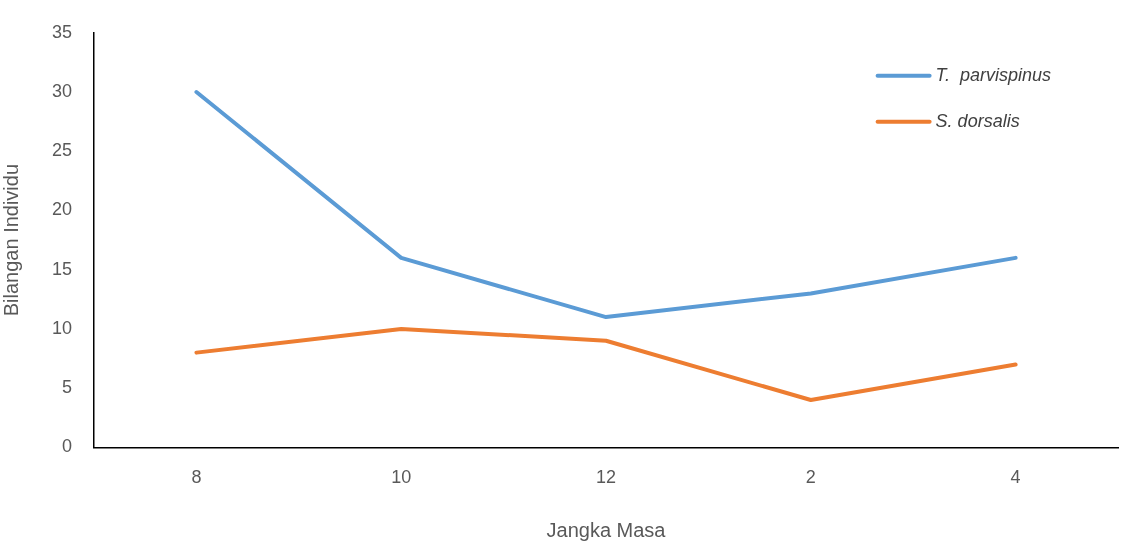 The image size is (1121, 547). I want to click on y-tick-label: 30, so click(62, 91).